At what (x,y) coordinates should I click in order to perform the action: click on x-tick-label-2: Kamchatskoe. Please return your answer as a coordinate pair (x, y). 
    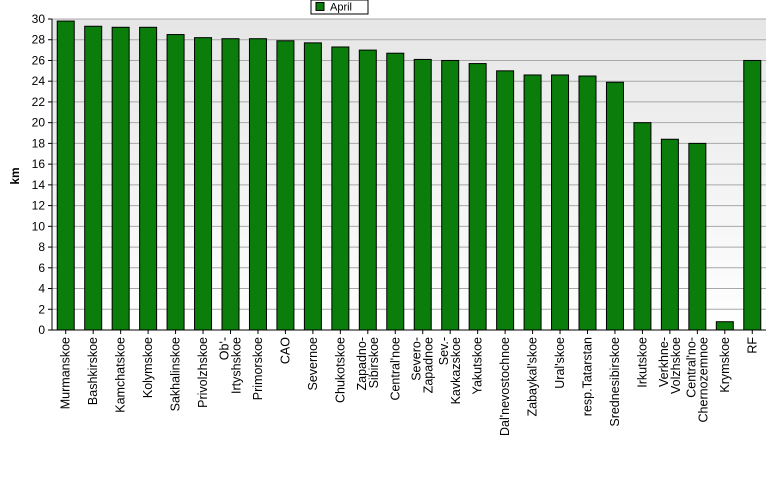
    Looking at the image, I should click on (121, 375).